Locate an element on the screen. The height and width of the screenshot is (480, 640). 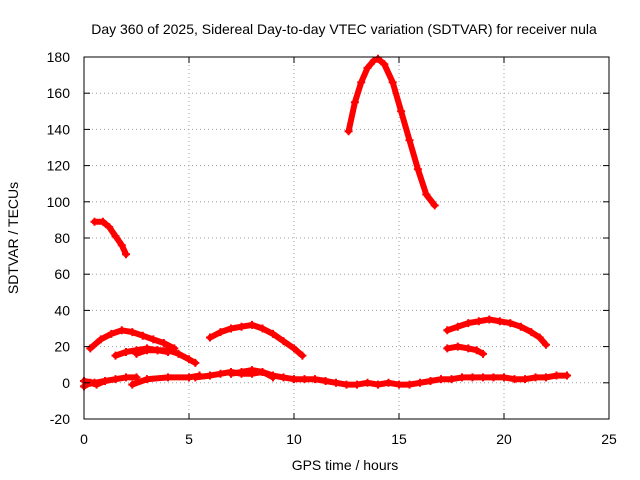
x-tick-label: 5 is located at coordinates (189, 439).